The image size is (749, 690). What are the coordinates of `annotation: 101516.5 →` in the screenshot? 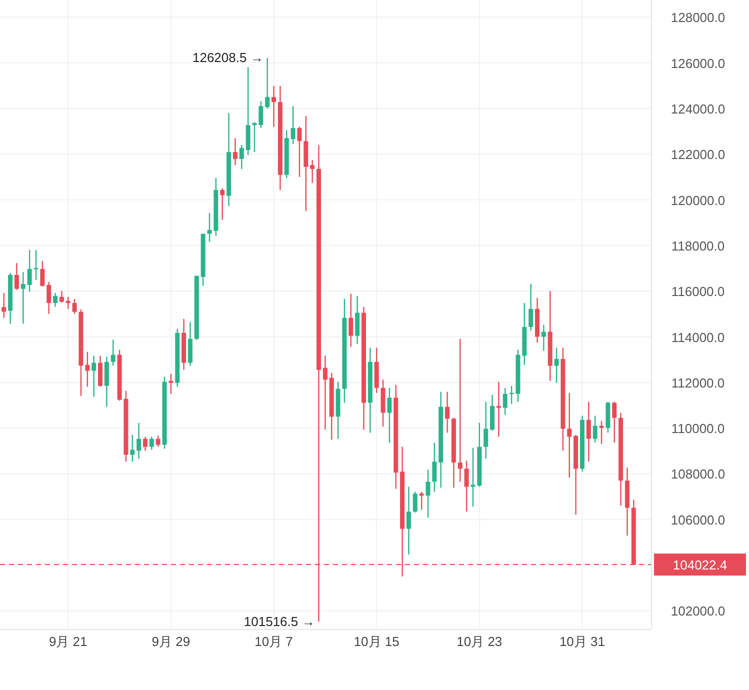 It's located at (279, 621).